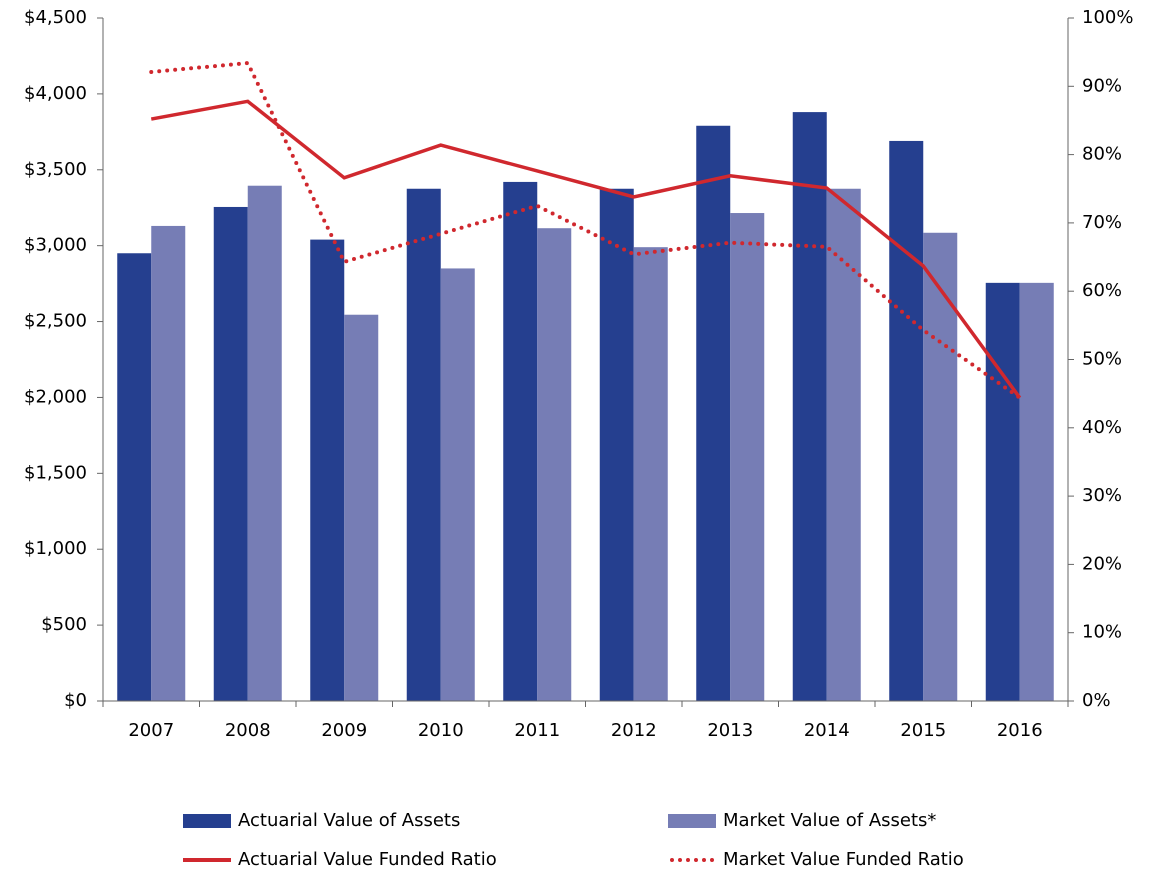  What do you see at coordinates (248, 730) in the screenshot?
I see `x-tick-label: 2008` at bounding box center [248, 730].